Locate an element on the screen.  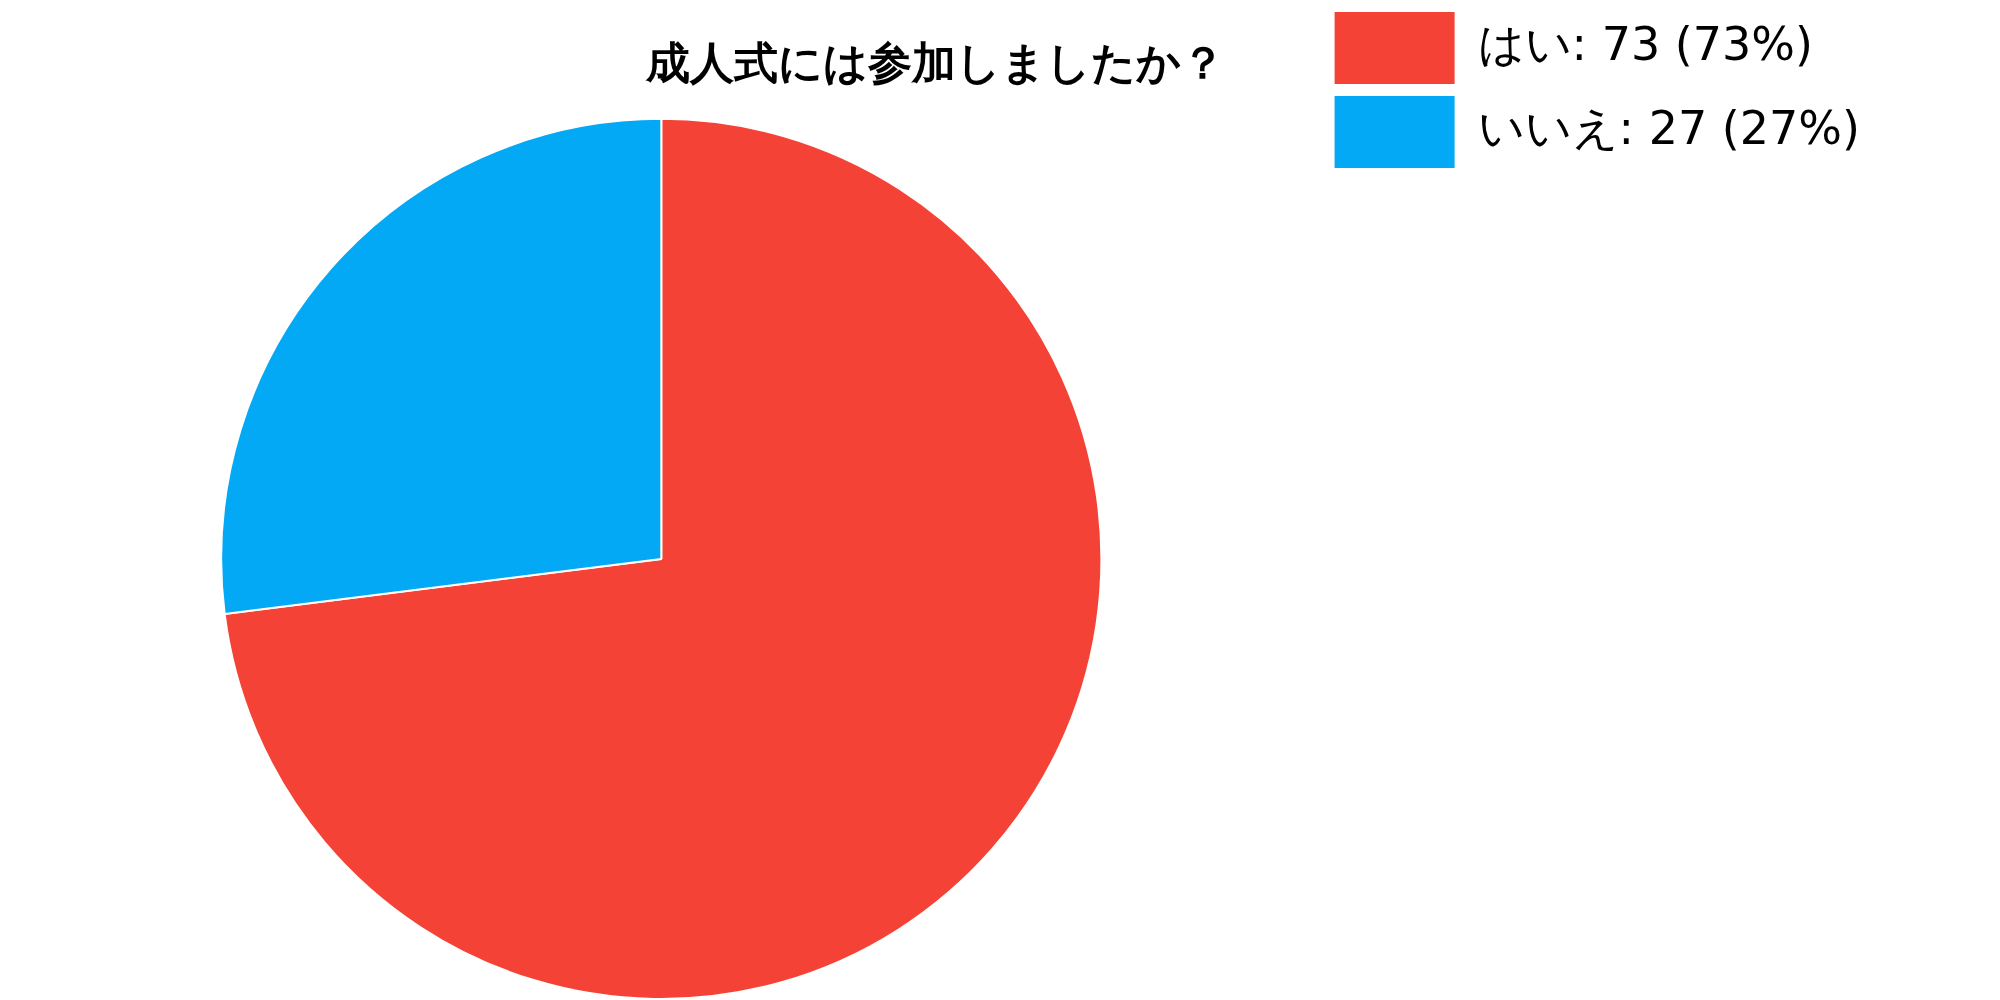
text: 成人式には参加しましたか？ is located at coordinates (934, 62).